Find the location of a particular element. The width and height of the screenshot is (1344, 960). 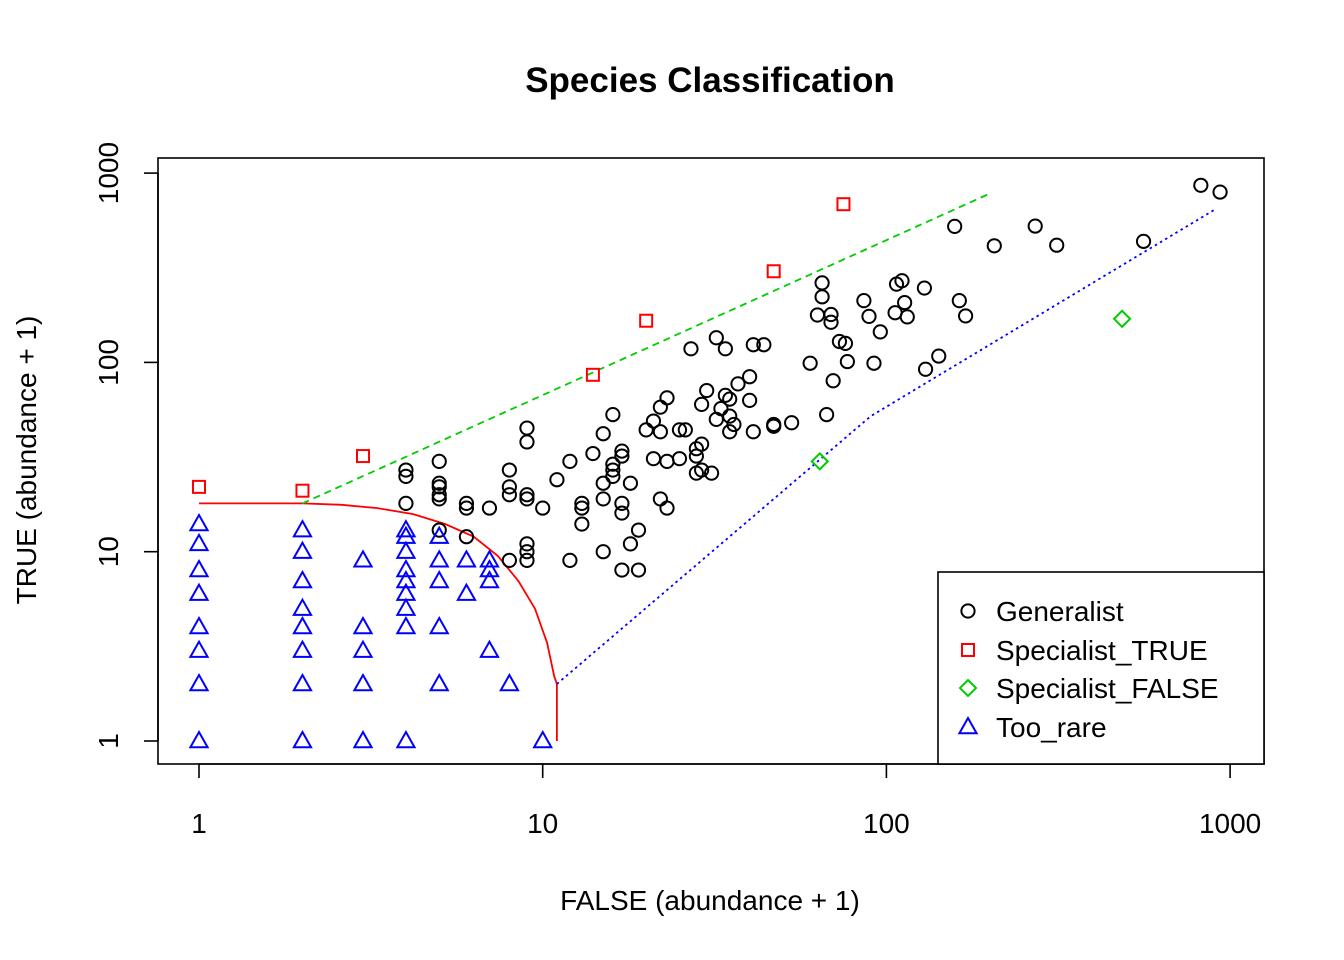

x-tick-label: 1 is located at coordinates (199, 823).